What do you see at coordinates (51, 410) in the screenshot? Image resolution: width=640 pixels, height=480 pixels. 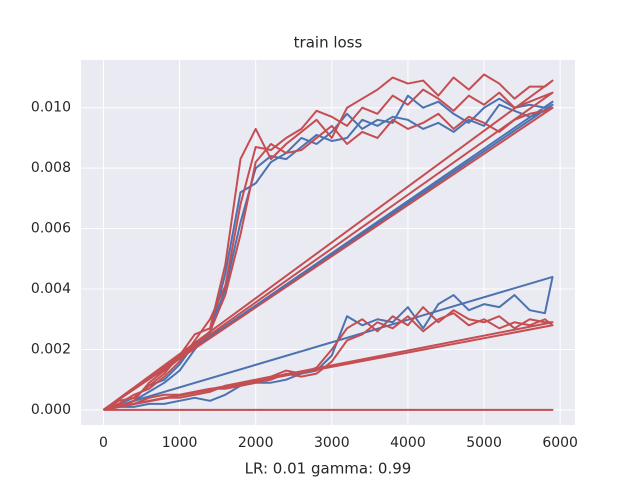 I see `y-tick-label: 0.000` at bounding box center [51, 410].